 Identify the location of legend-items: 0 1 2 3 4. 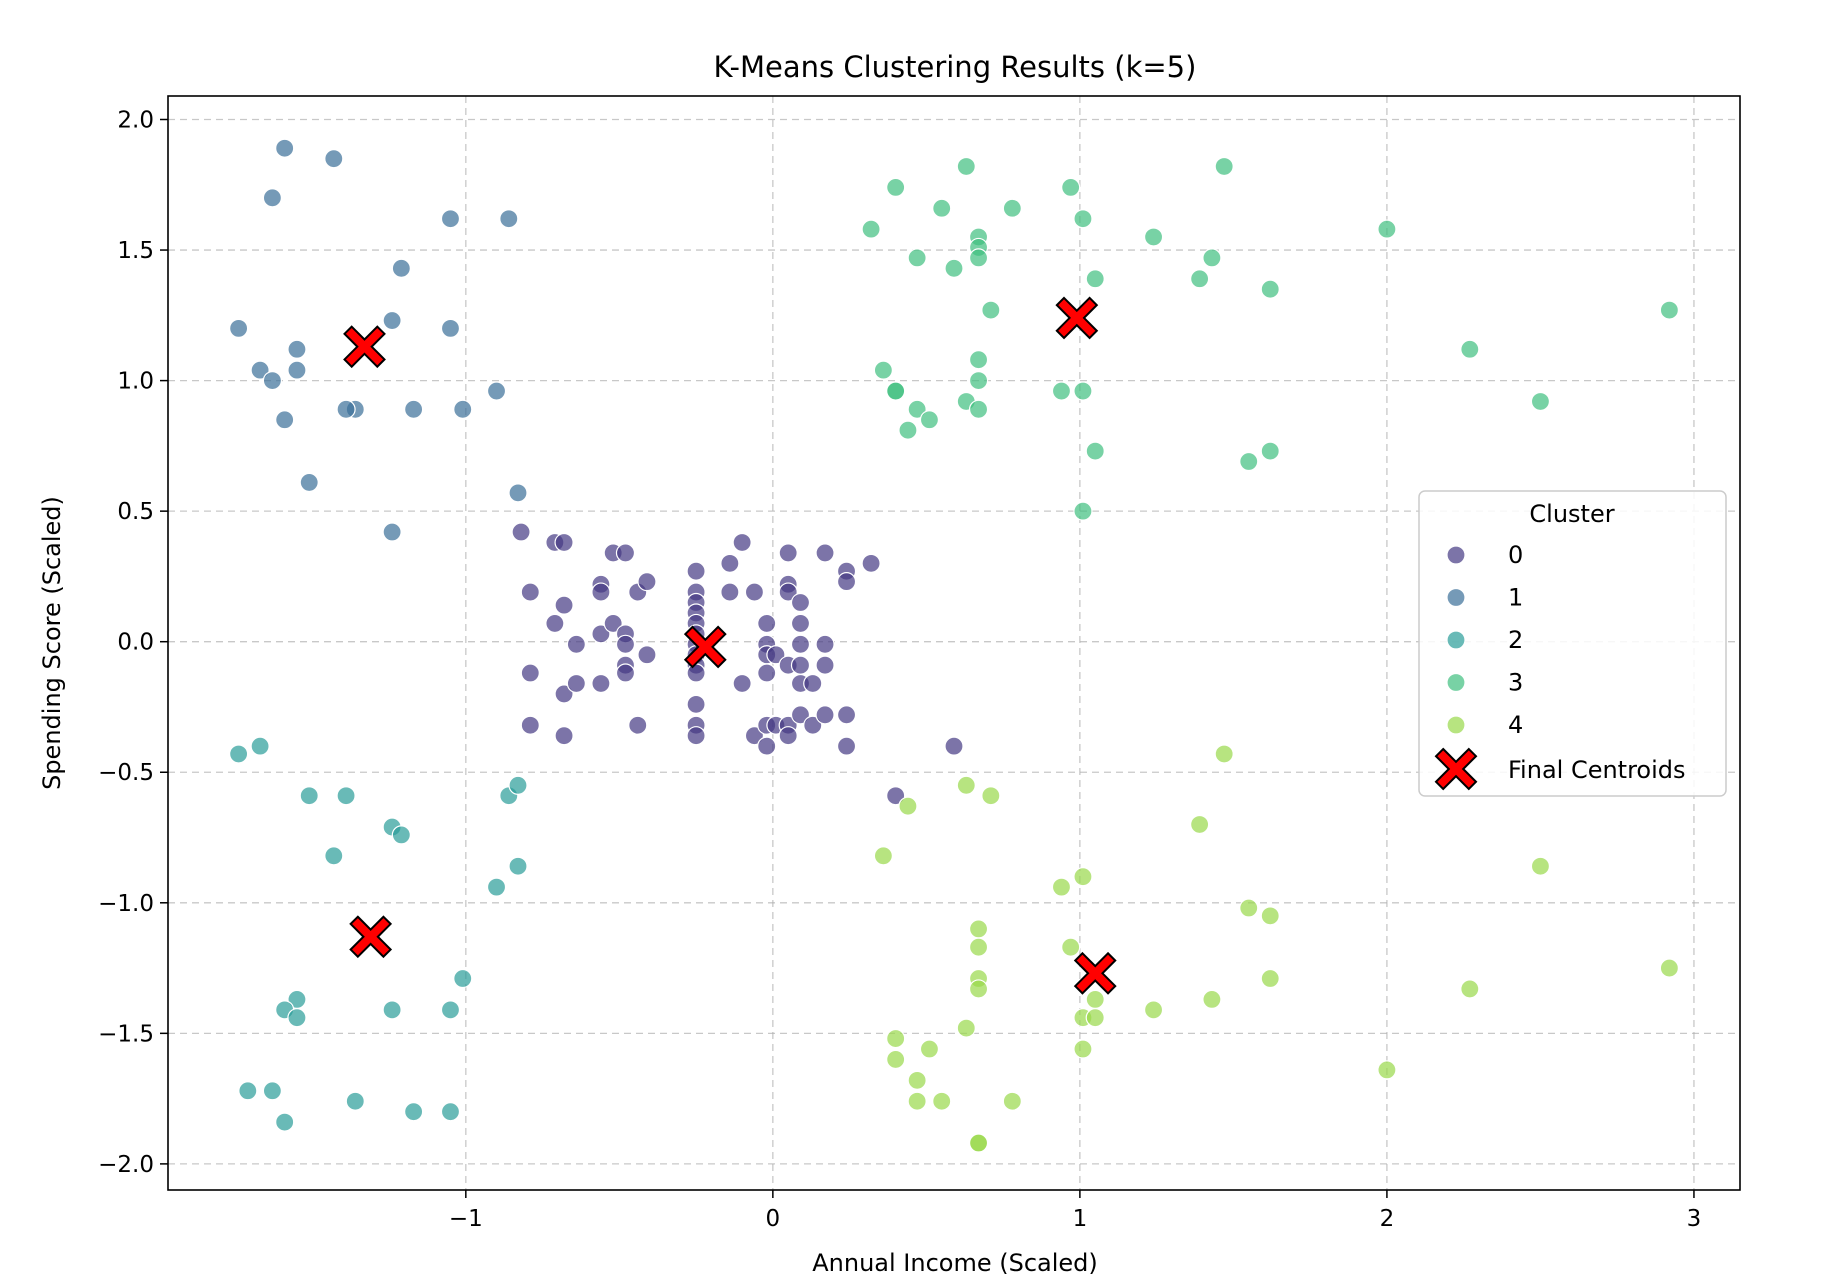
(1478, 666).